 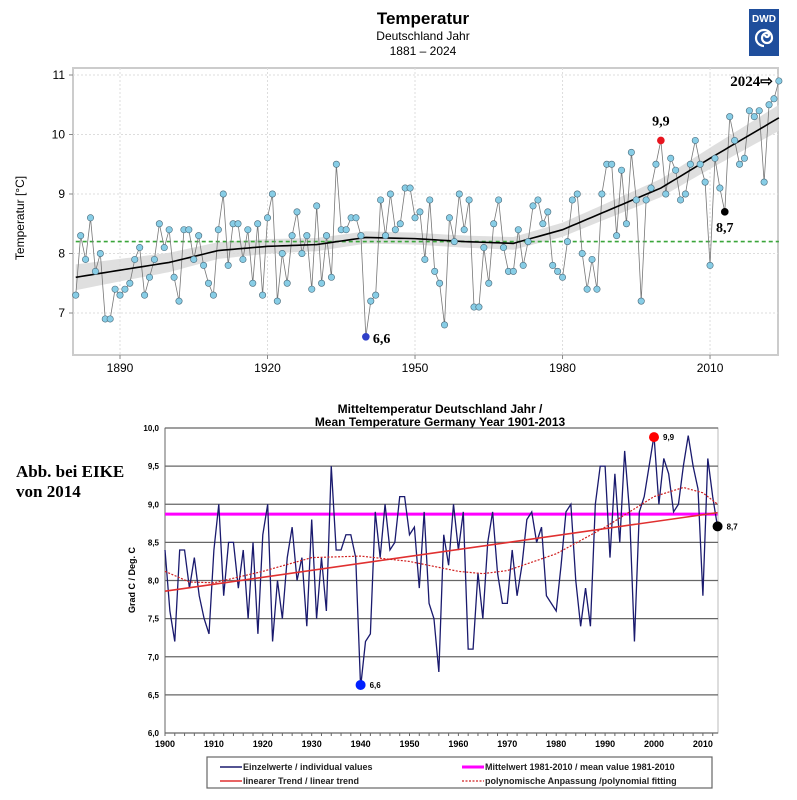 I want to click on data-point-1916, so click(x=248, y=230).